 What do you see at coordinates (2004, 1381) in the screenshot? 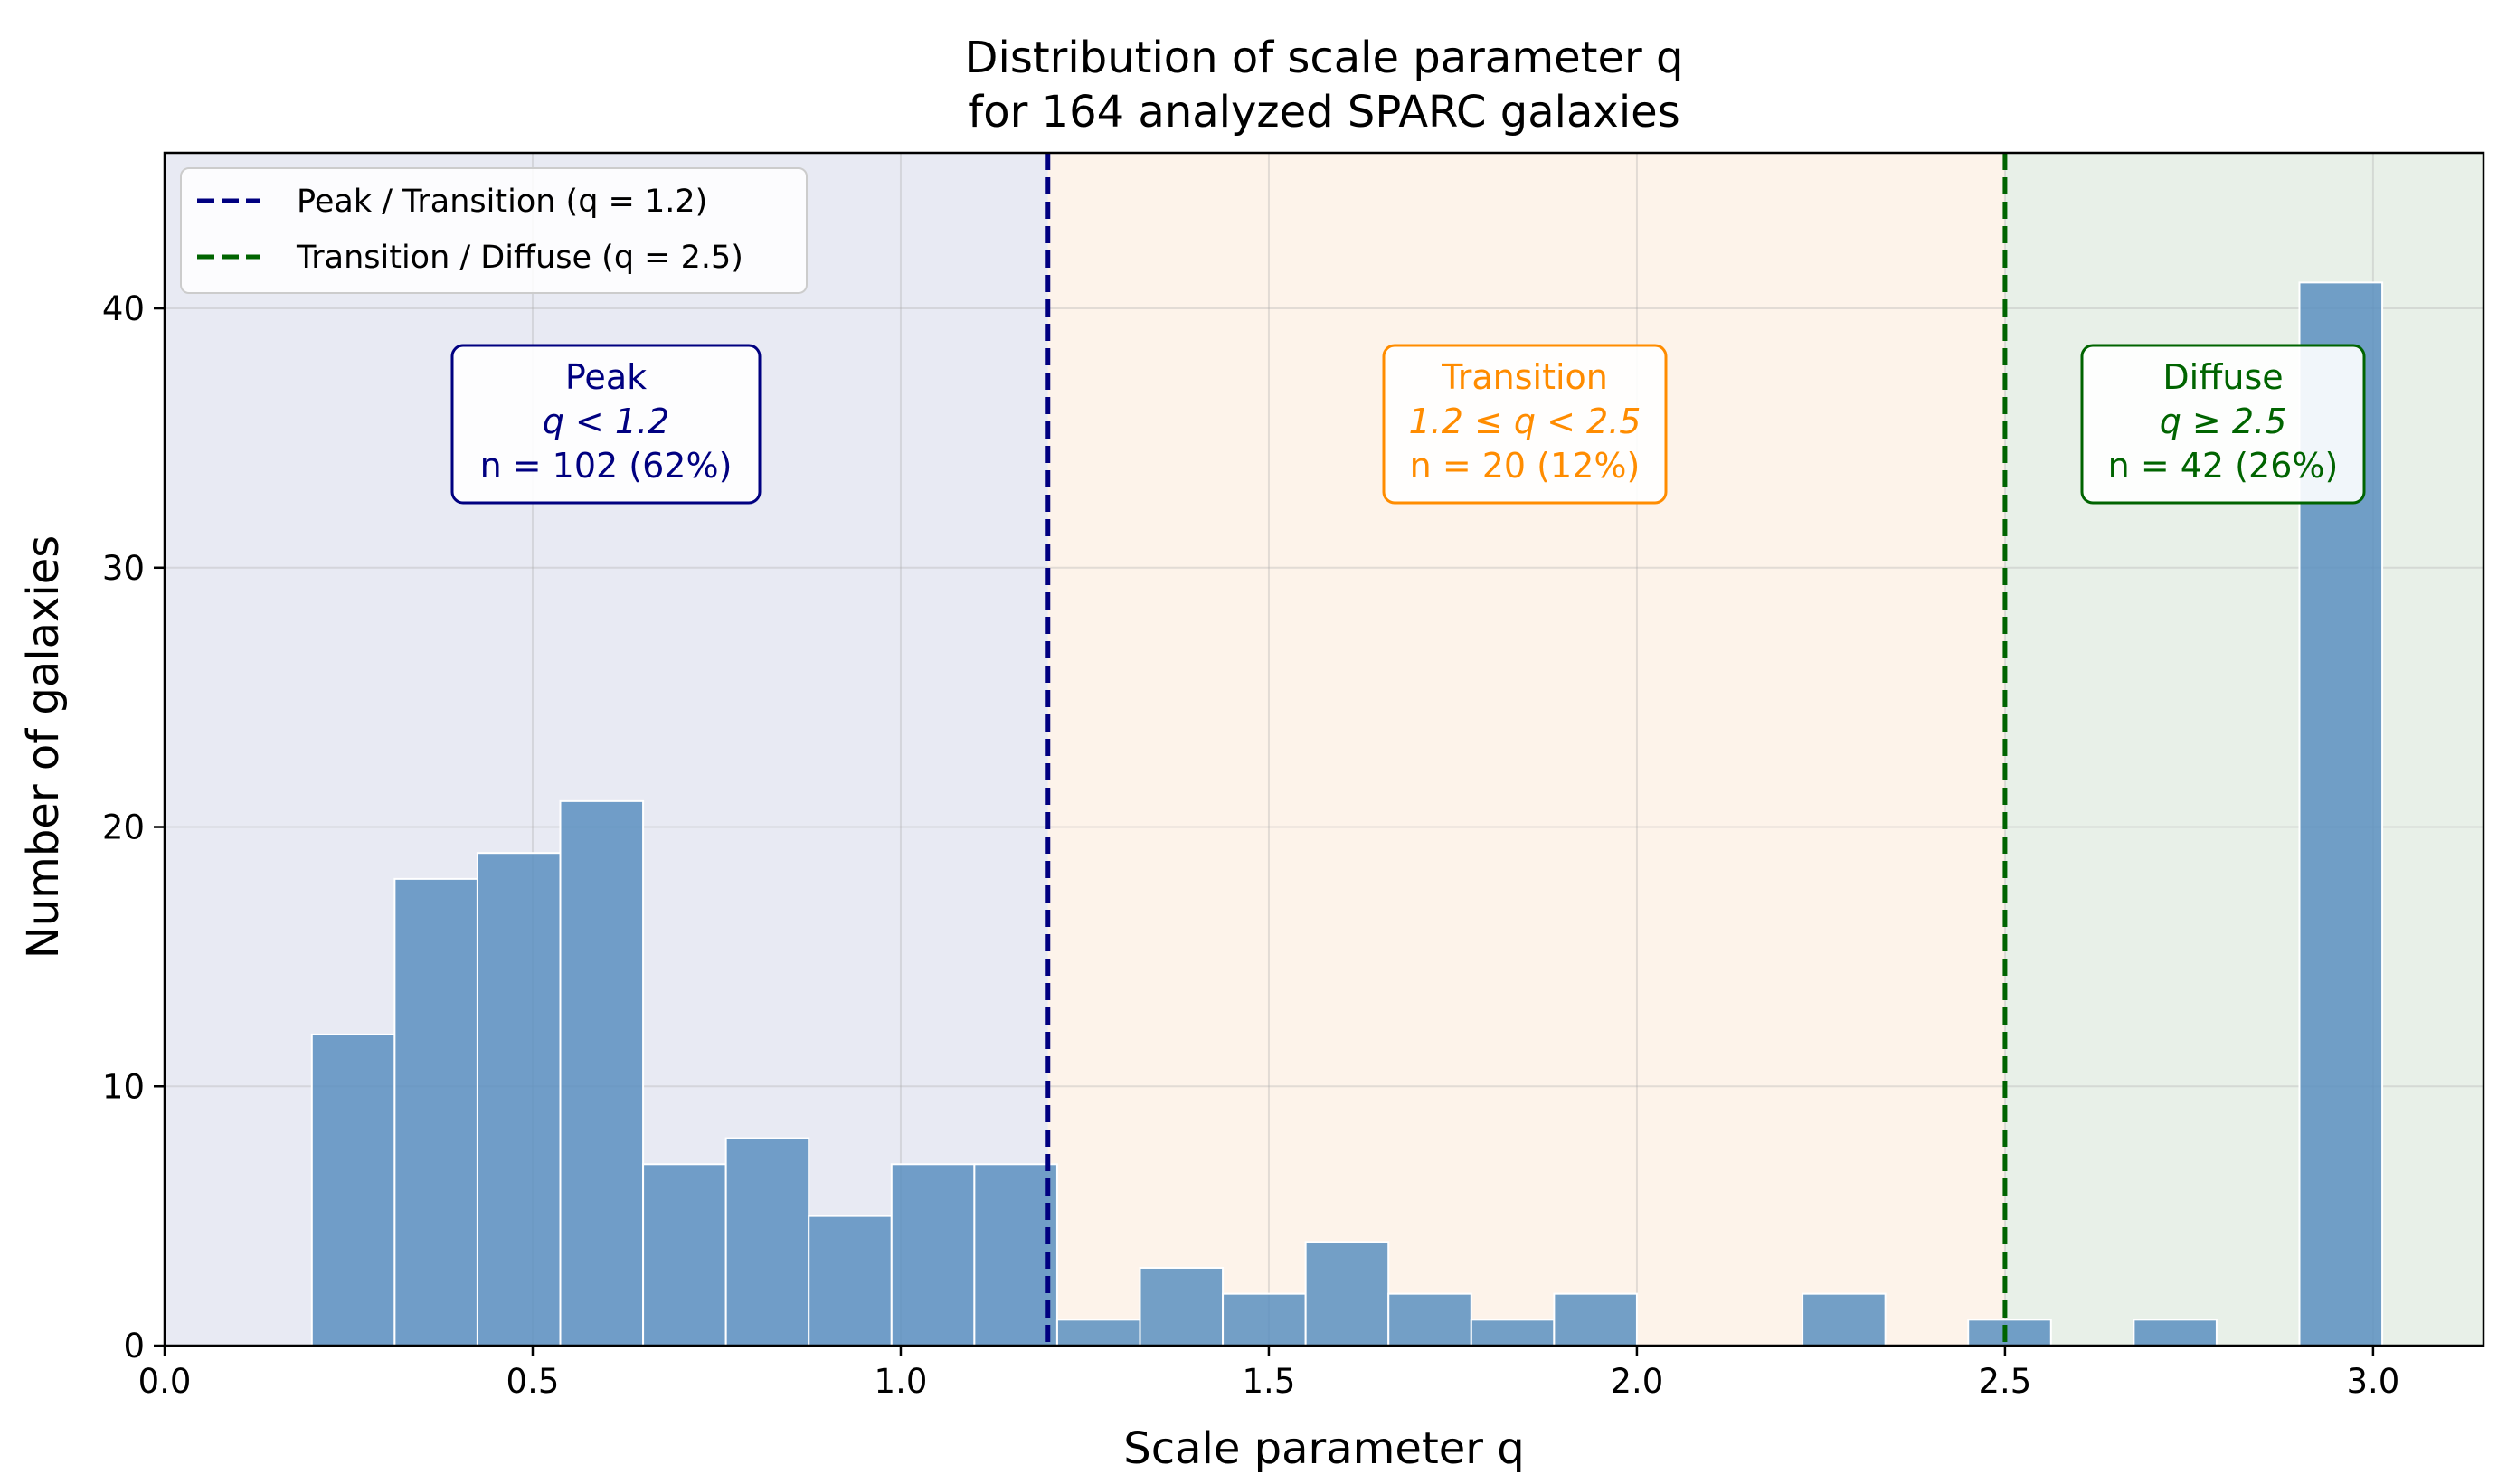
I see `x-tick-label-5: 2.5` at bounding box center [2004, 1381].